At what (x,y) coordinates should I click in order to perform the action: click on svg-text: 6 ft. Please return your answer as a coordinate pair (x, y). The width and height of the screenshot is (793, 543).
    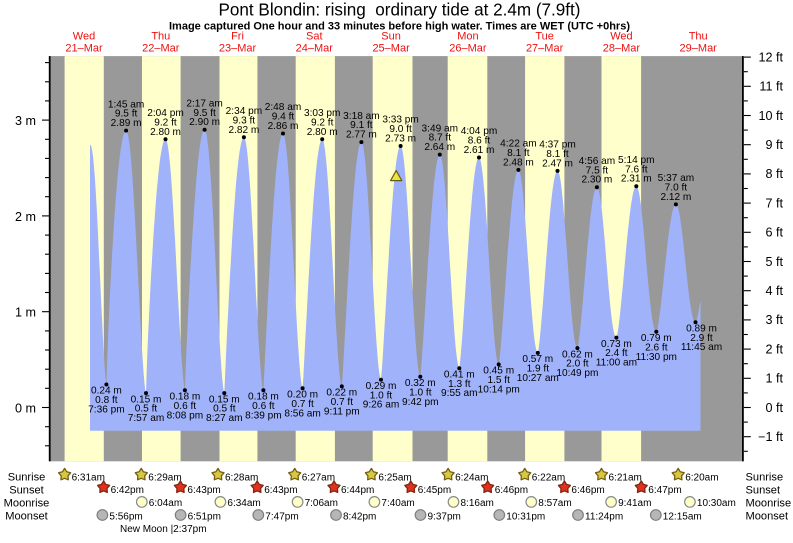
    Looking at the image, I should click on (774, 233).